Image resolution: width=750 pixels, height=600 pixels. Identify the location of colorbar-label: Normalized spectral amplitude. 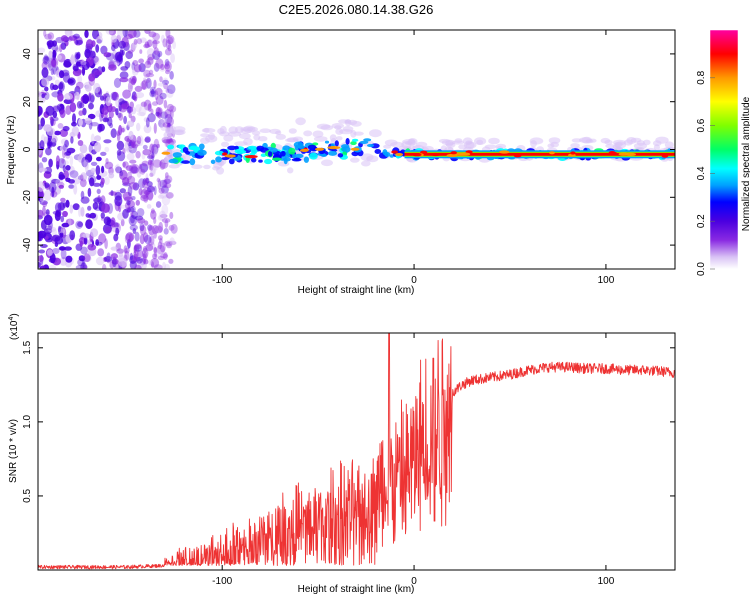
(745, 163).